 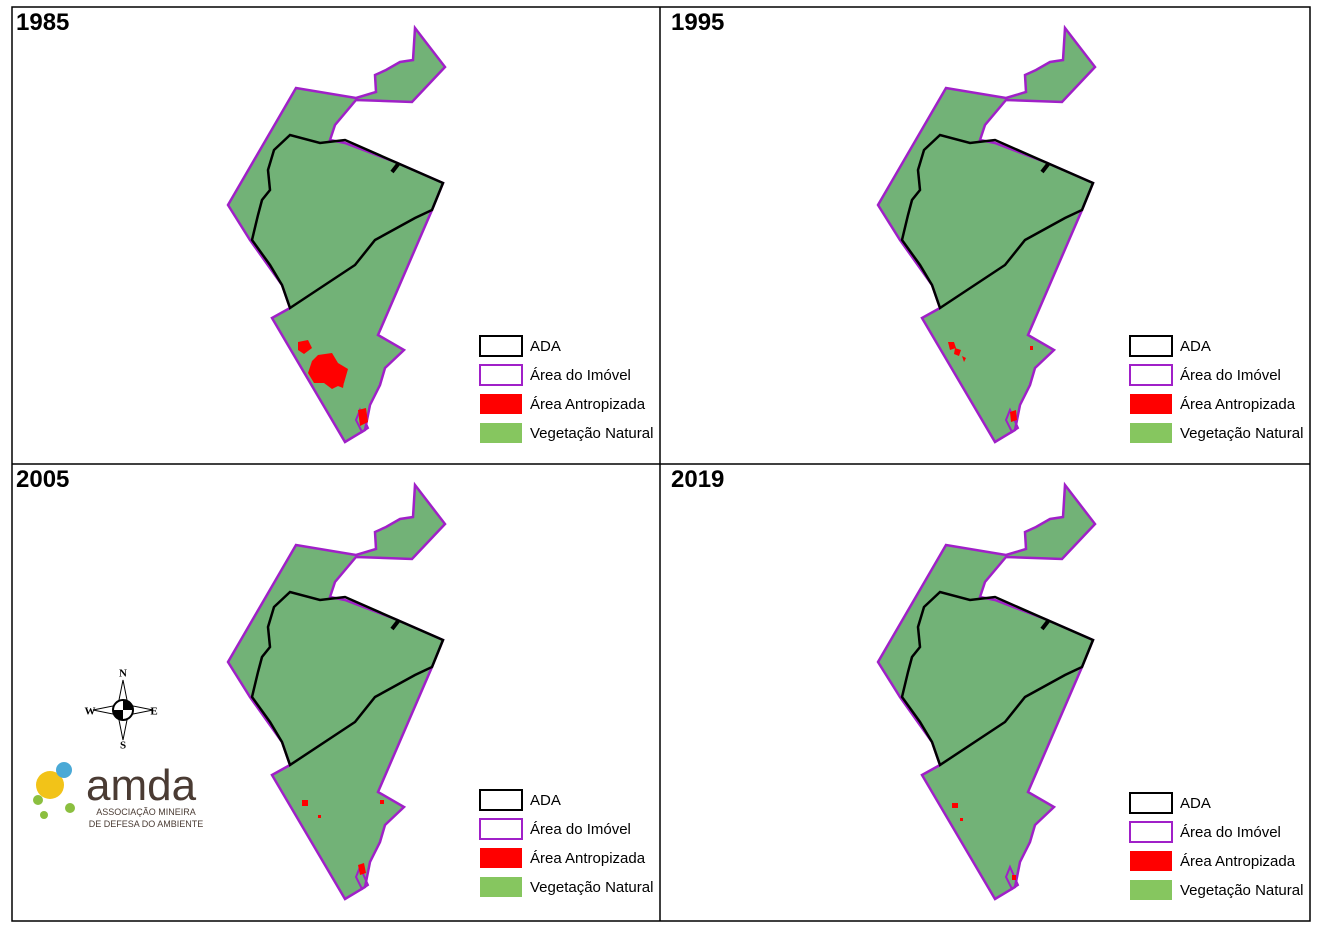 I want to click on compass-label: E, so click(x=153, y=712).